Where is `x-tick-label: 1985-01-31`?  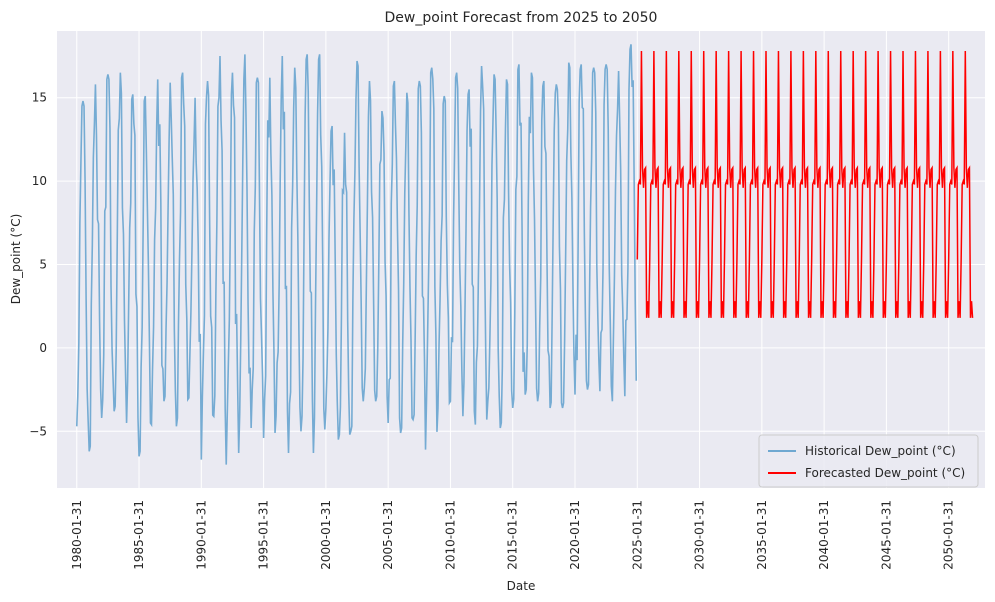
x-tick-label: 1985-01-31 is located at coordinates (139, 535).